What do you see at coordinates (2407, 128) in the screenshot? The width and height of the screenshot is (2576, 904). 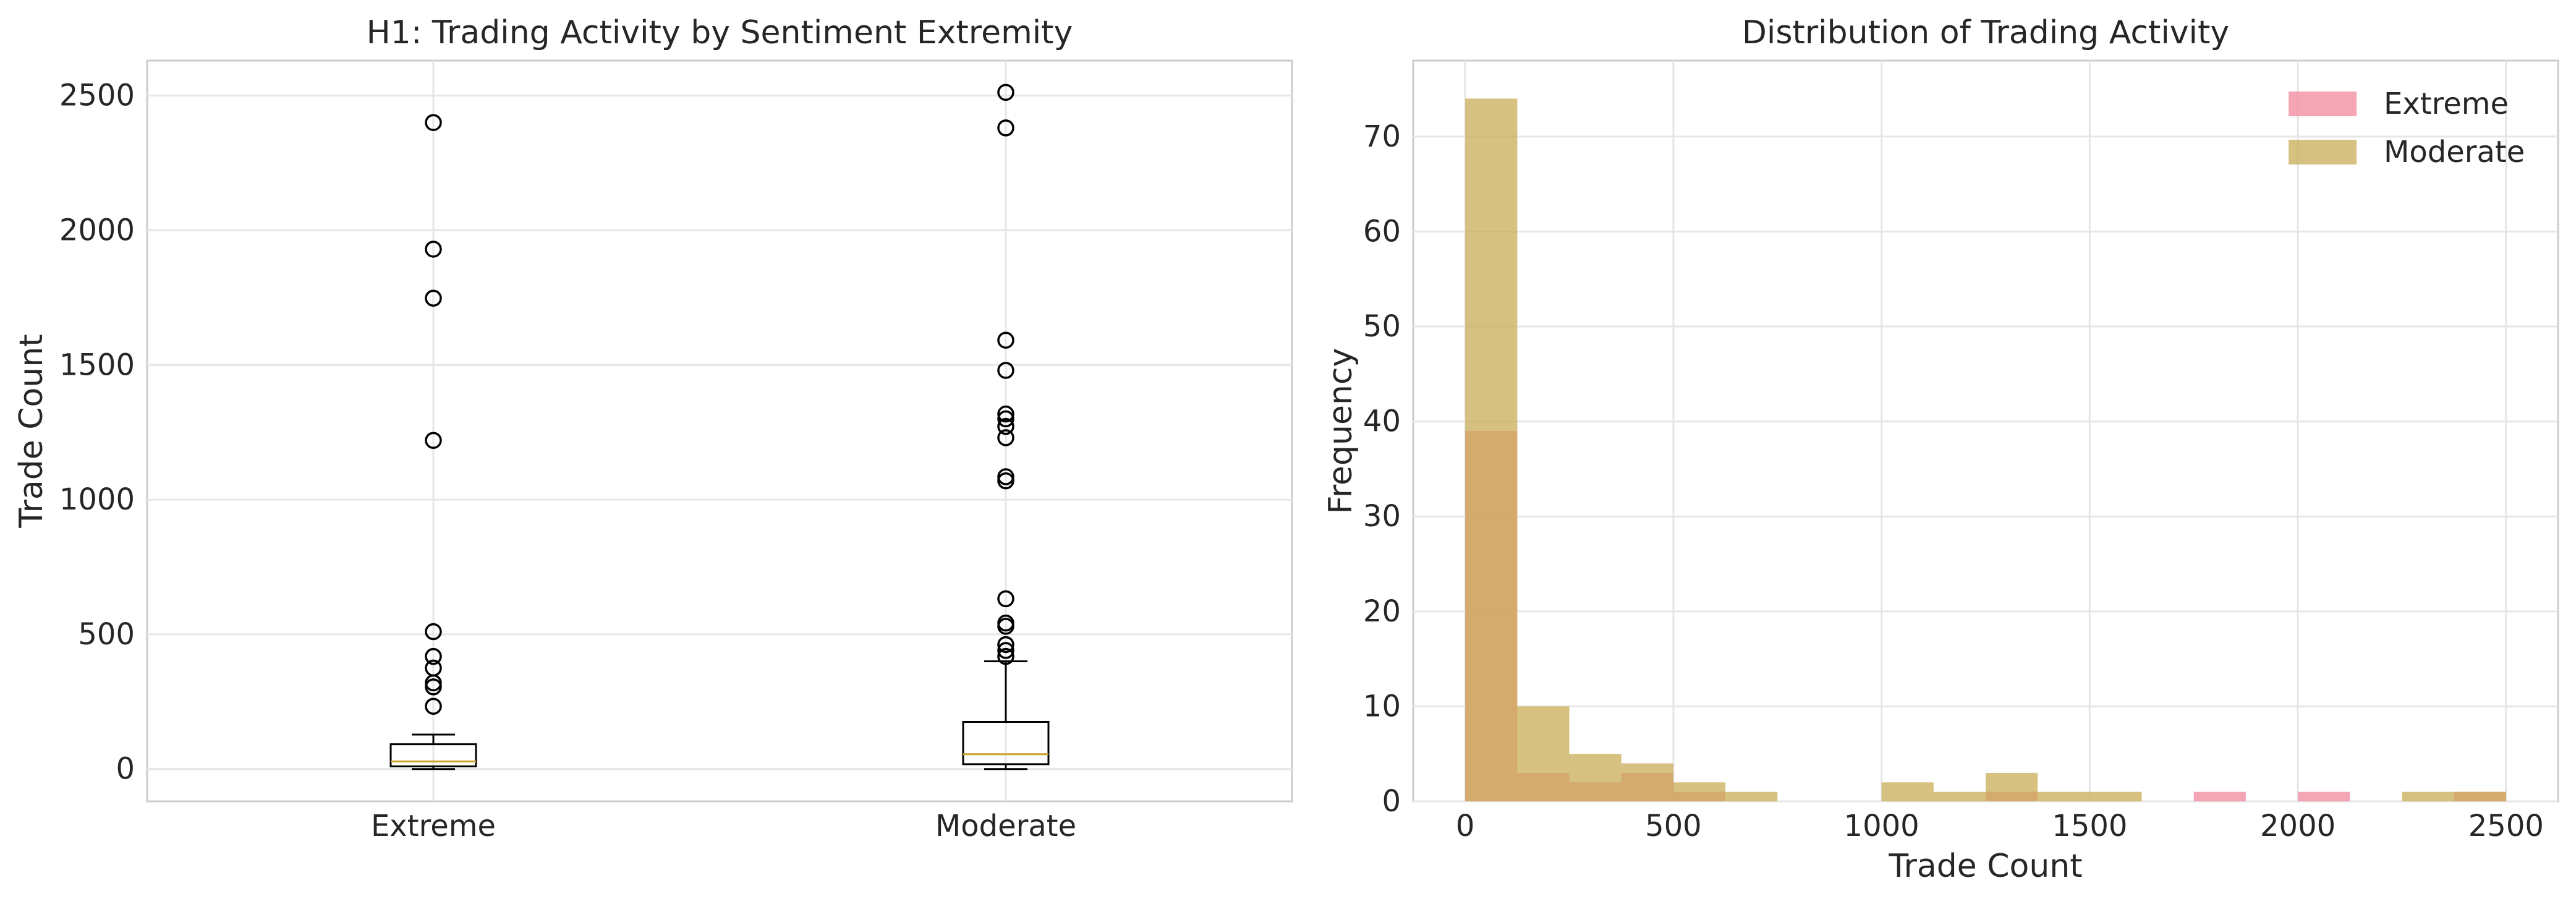 I see `histogram-legend: Extreme Moderate` at bounding box center [2407, 128].